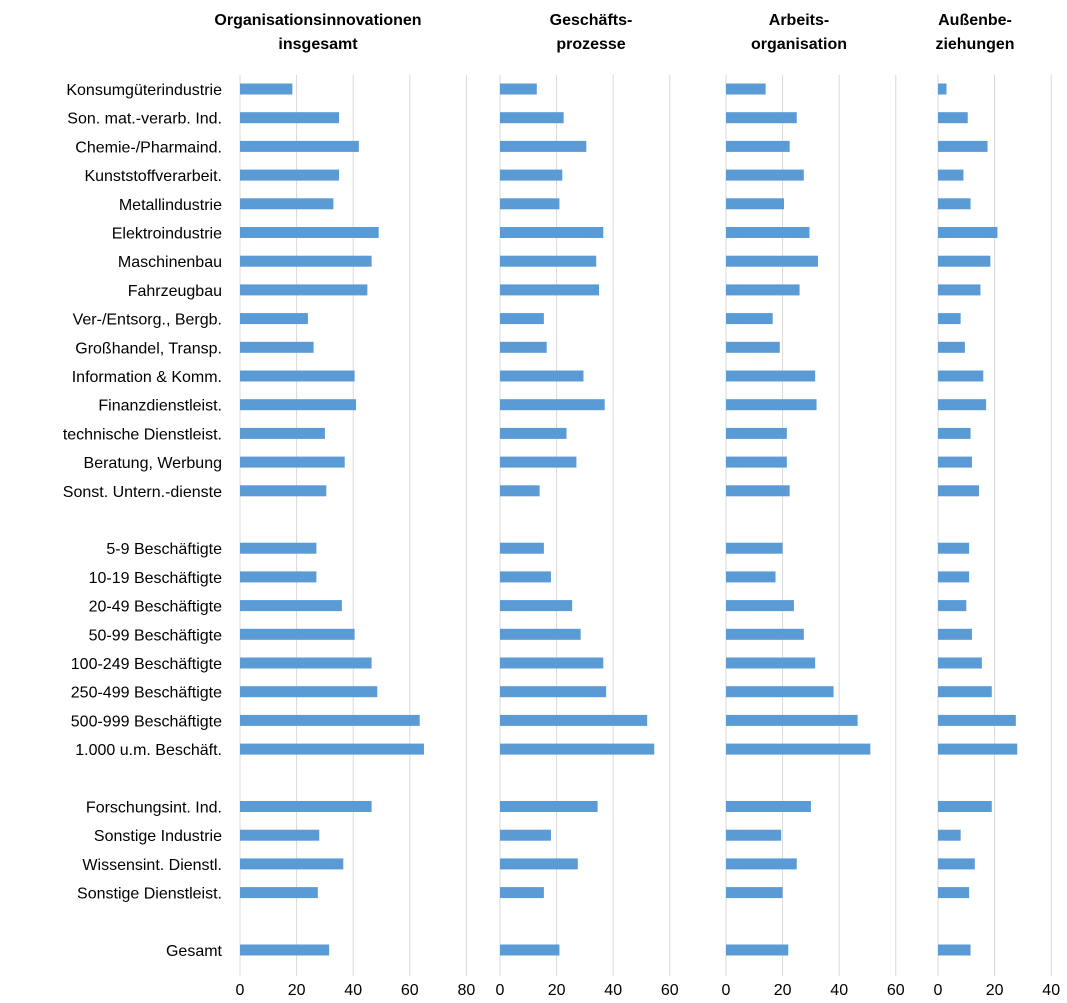 The width and height of the screenshot is (1067, 1003). What do you see at coordinates (167, 234) in the screenshot?
I see `category-label: Elektroindustrie` at bounding box center [167, 234].